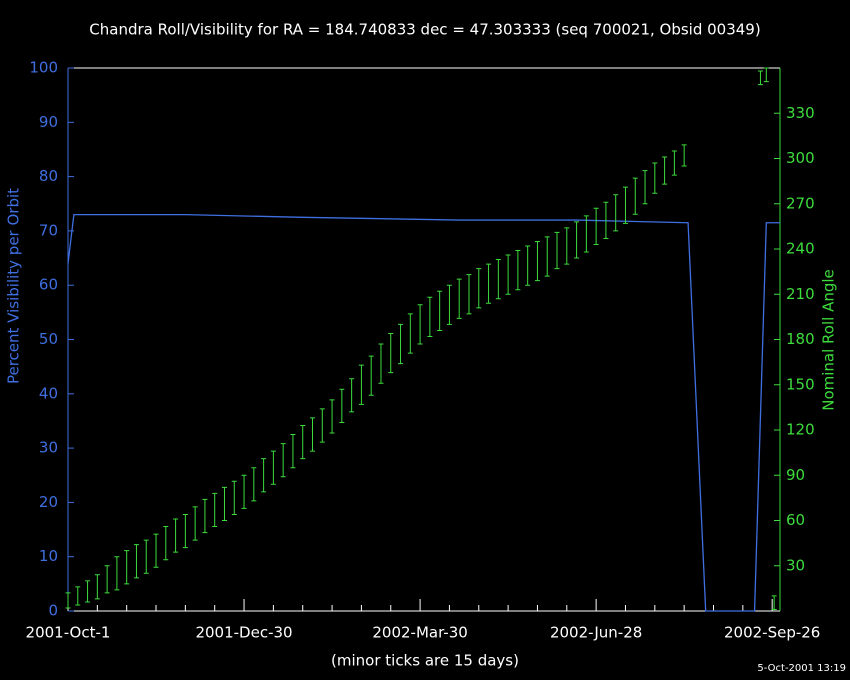 The width and height of the screenshot is (850, 680). Describe the element at coordinates (48, 448) in the screenshot. I see `y-tick-label: 30` at that location.